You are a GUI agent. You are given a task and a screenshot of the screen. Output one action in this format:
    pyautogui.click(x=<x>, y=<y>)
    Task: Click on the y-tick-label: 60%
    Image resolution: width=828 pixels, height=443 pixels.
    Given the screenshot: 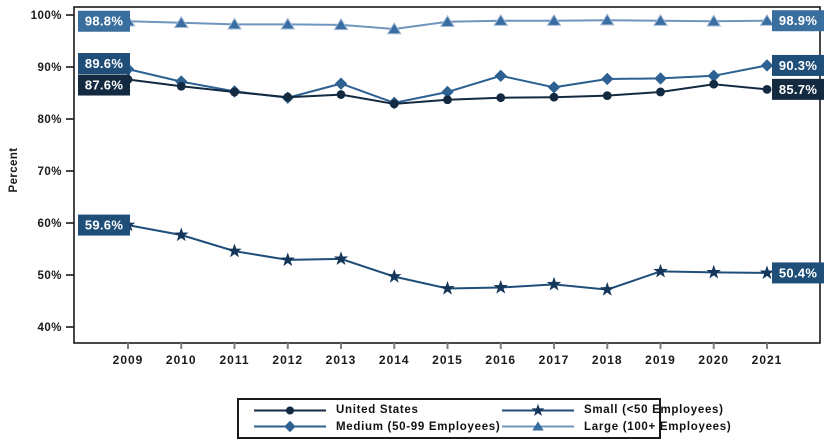 What is the action you would take?
    pyautogui.click(x=49, y=224)
    